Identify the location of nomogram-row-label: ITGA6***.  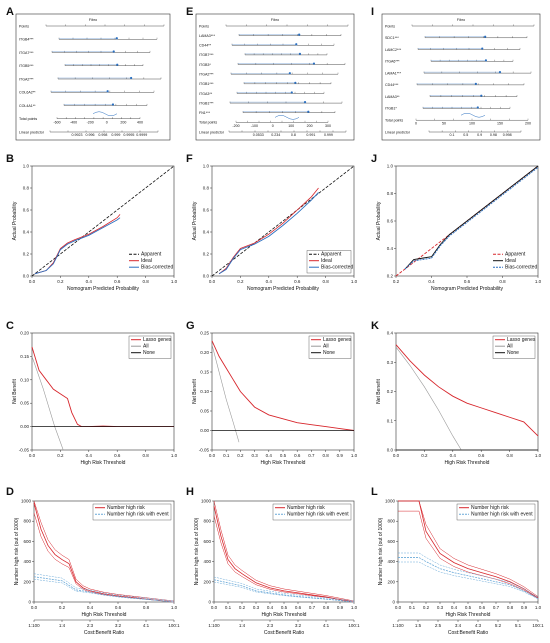
(392, 62).